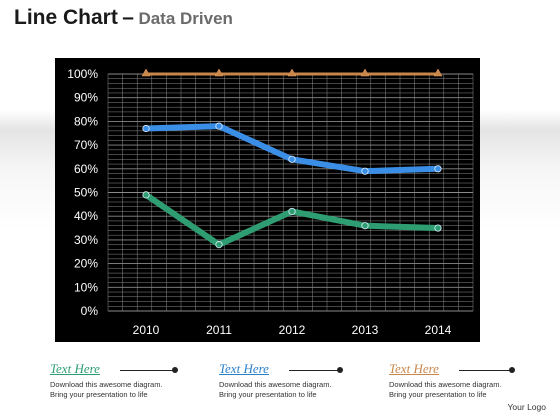 Image resolution: width=560 pixels, height=420 pixels. What do you see at coordinates (340, 370) in the screenshot?
I see `callout-2-dot` at bounding box center [340, 370].